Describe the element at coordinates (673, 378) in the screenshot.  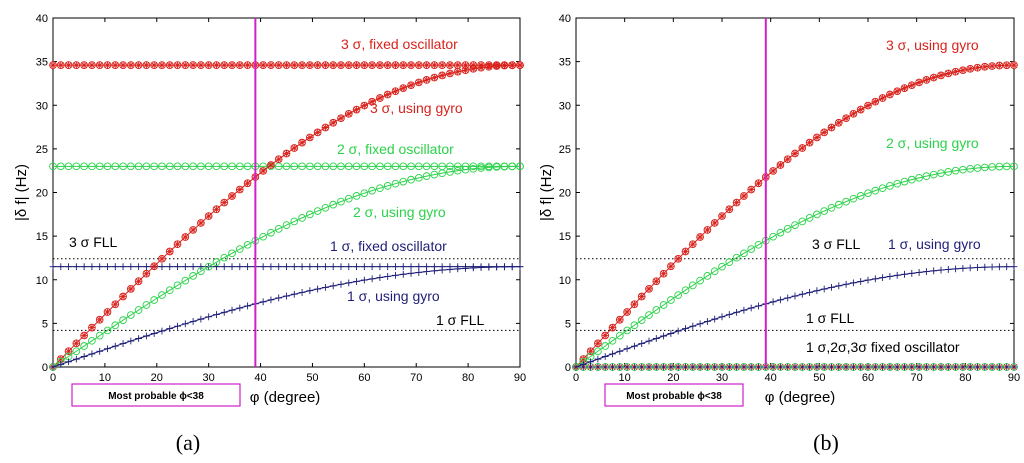
I see `x-tick-label: 20` at that location.